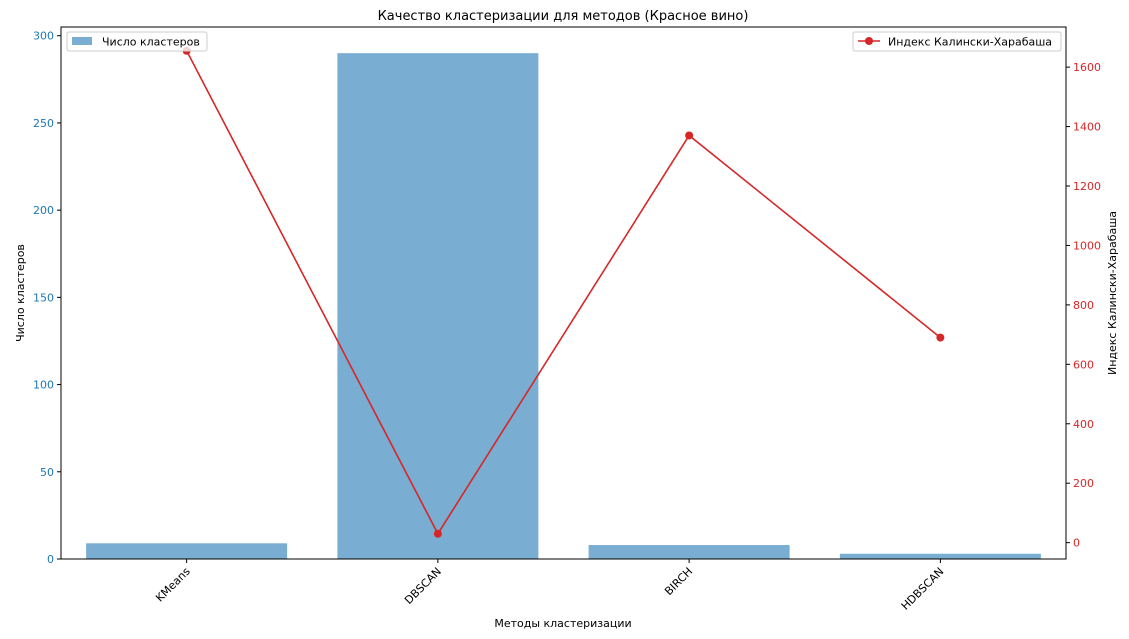 This screenshot has width=1129, height=639. I want to click on legend-line-marker, so click(869, 41).